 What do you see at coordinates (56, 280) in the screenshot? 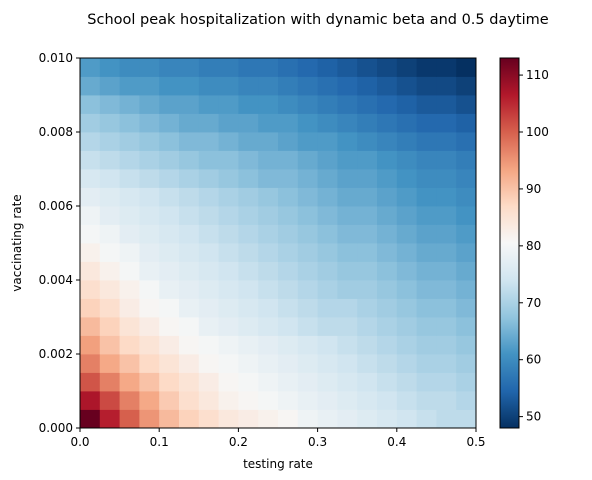
I see `y-tick-label: 0.004` at bounding box center [56, 280].